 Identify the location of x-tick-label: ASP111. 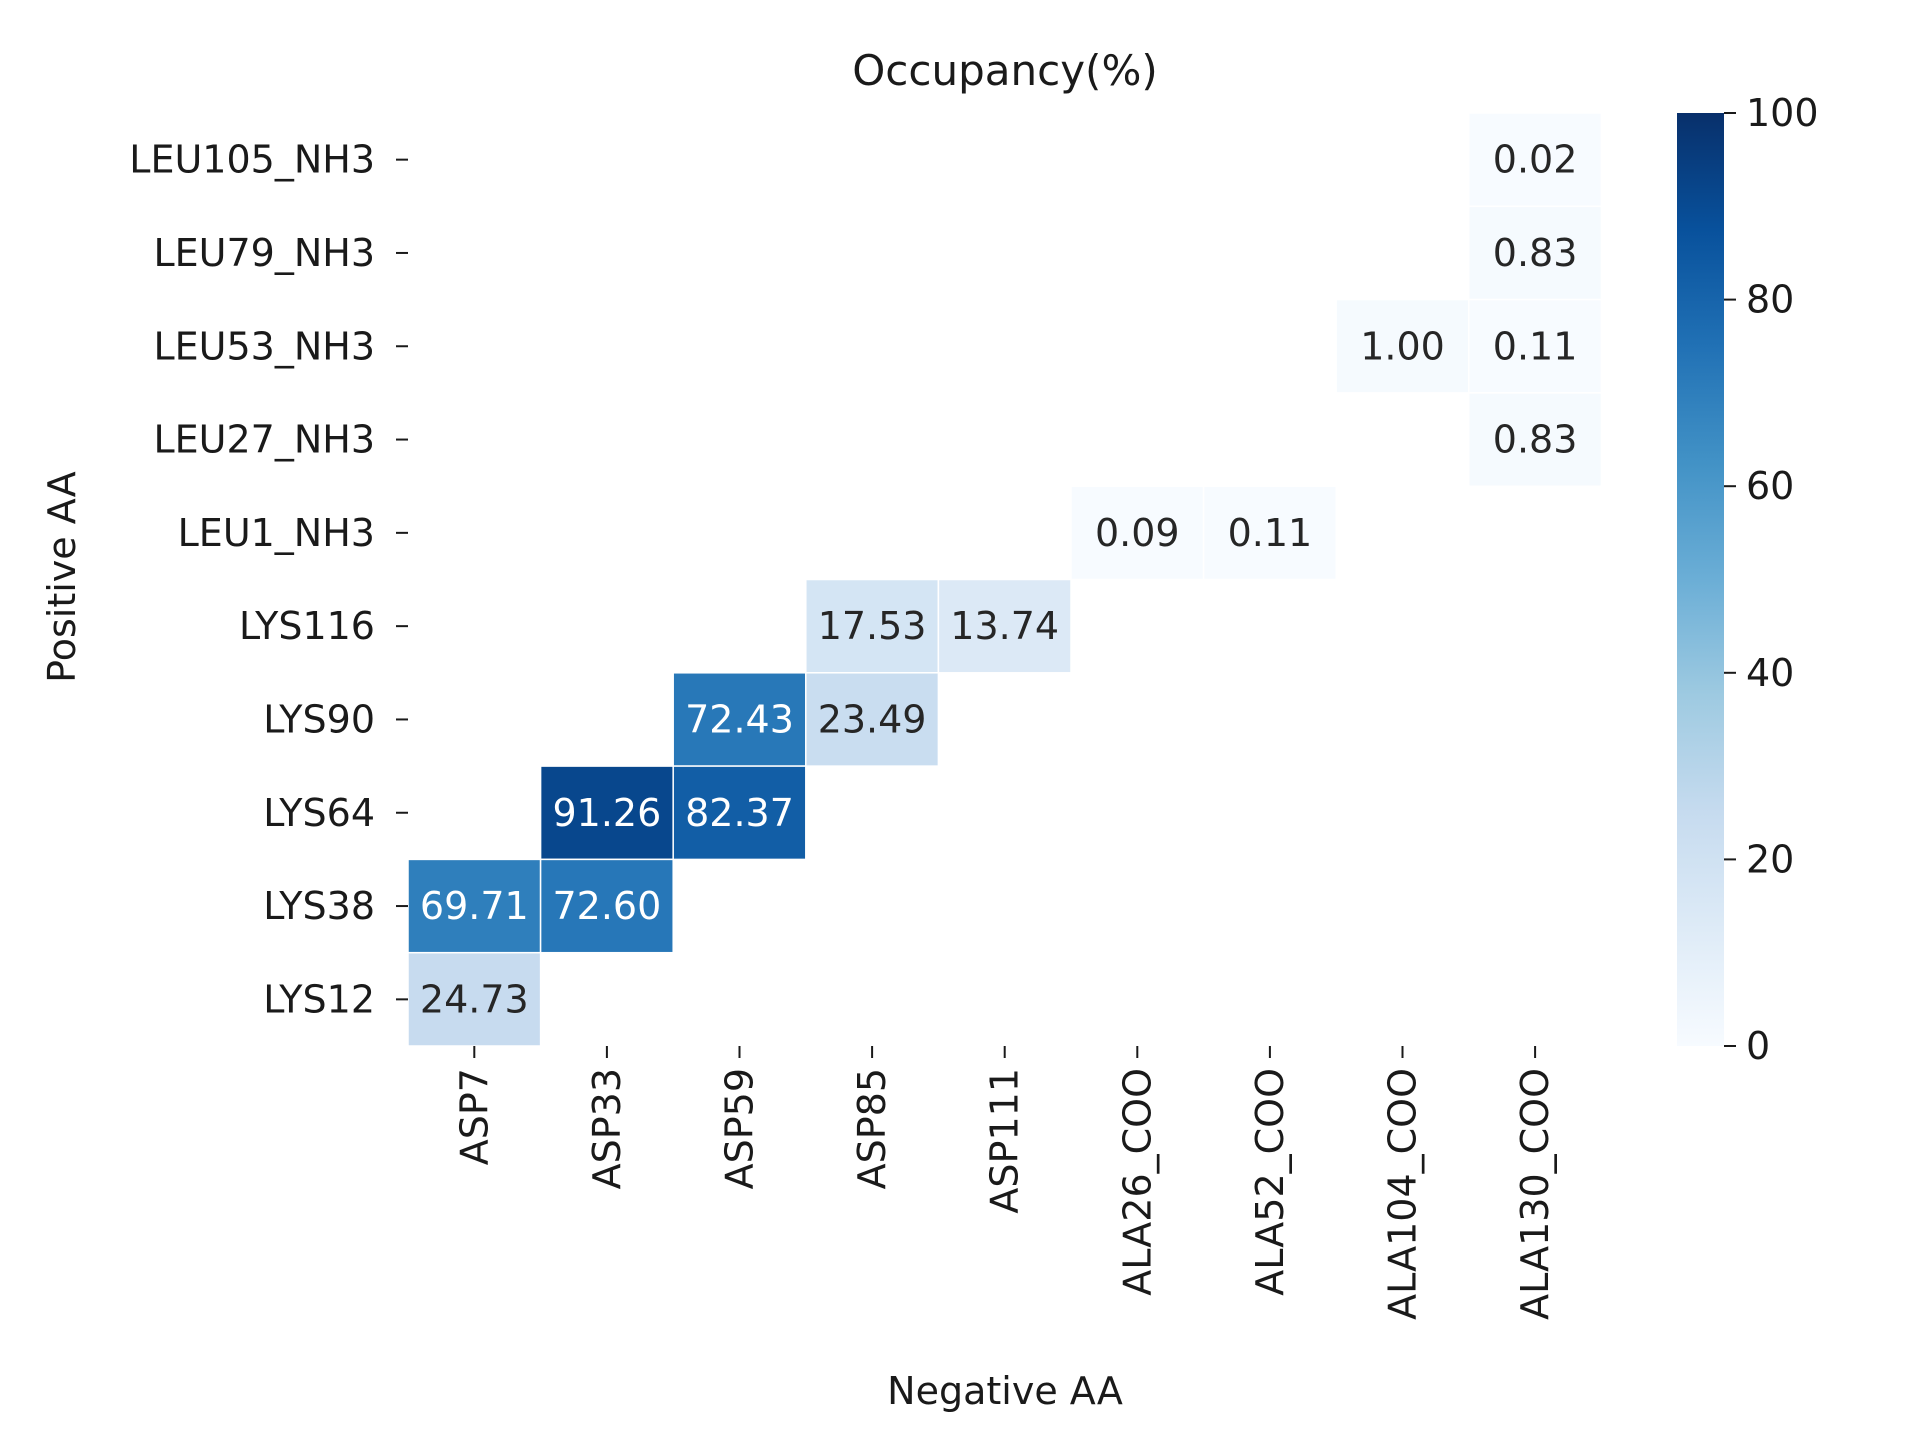
(1005, 1141).